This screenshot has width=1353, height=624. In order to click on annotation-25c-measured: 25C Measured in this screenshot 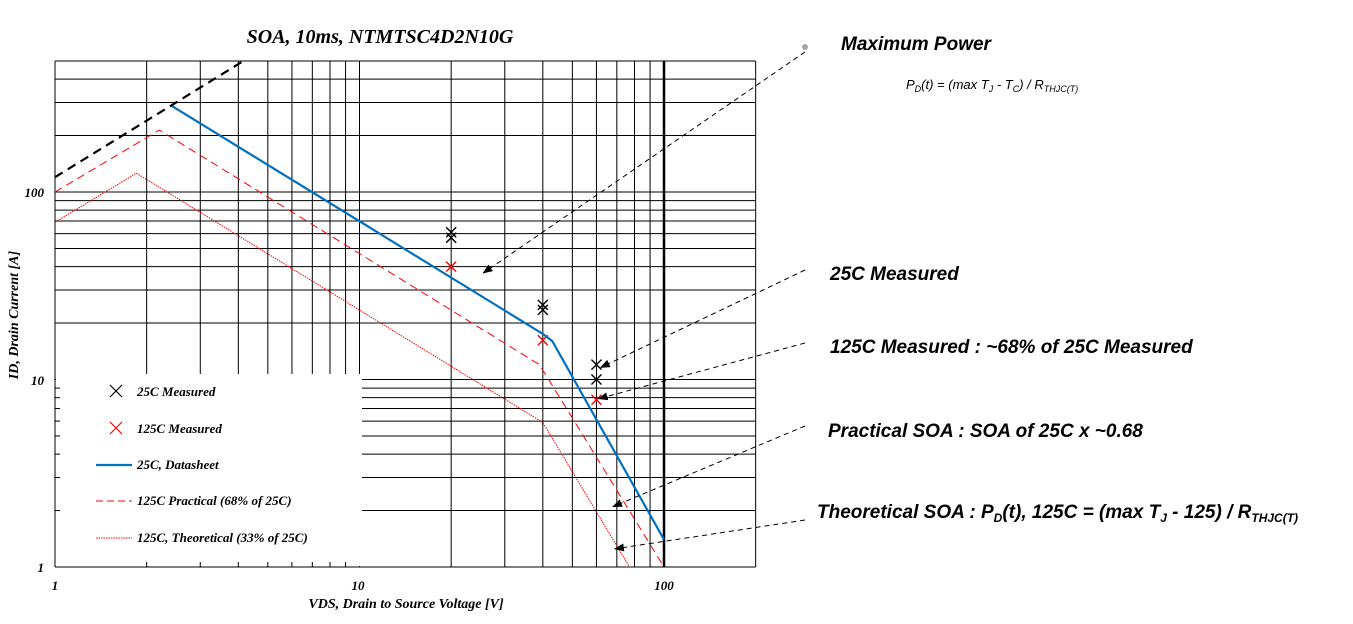, I will do `click(894, 275)`.